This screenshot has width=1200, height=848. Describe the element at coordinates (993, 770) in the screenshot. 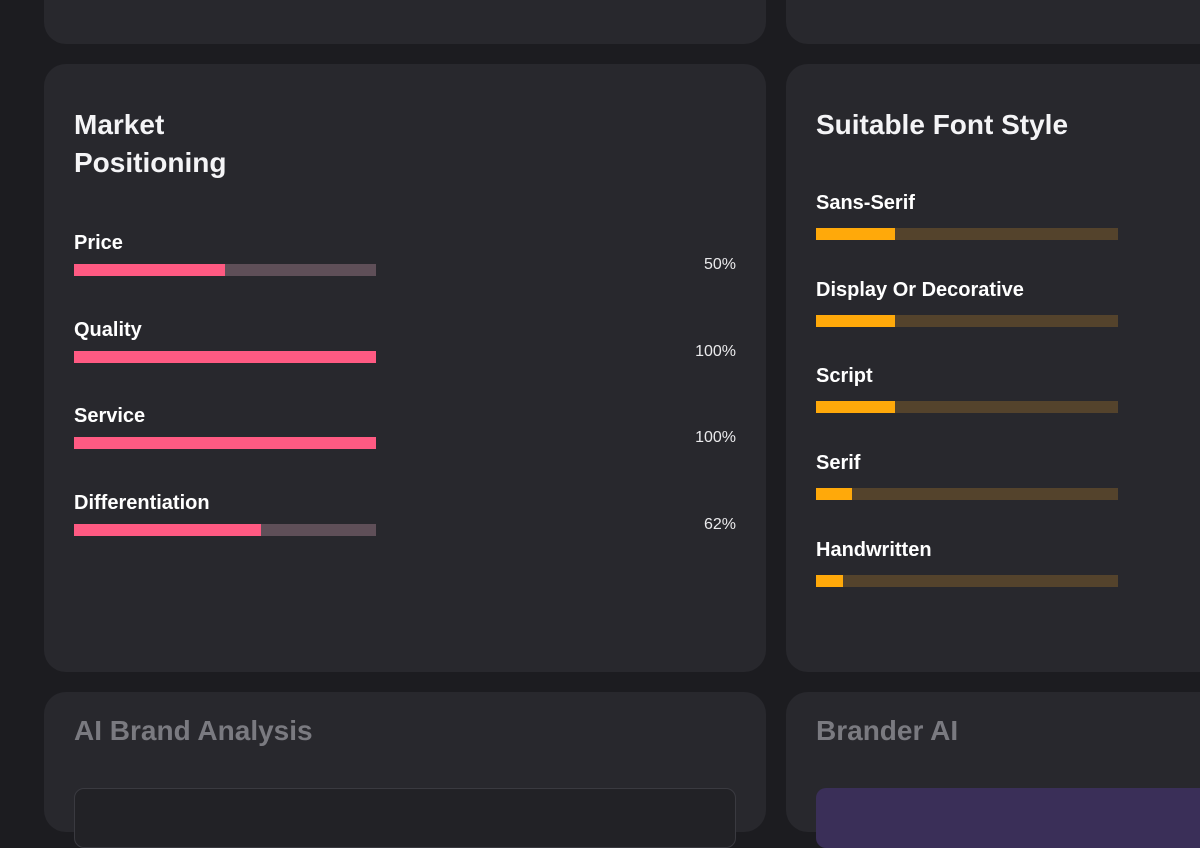

I see `brander-ai-card: Brander AI` at that location.